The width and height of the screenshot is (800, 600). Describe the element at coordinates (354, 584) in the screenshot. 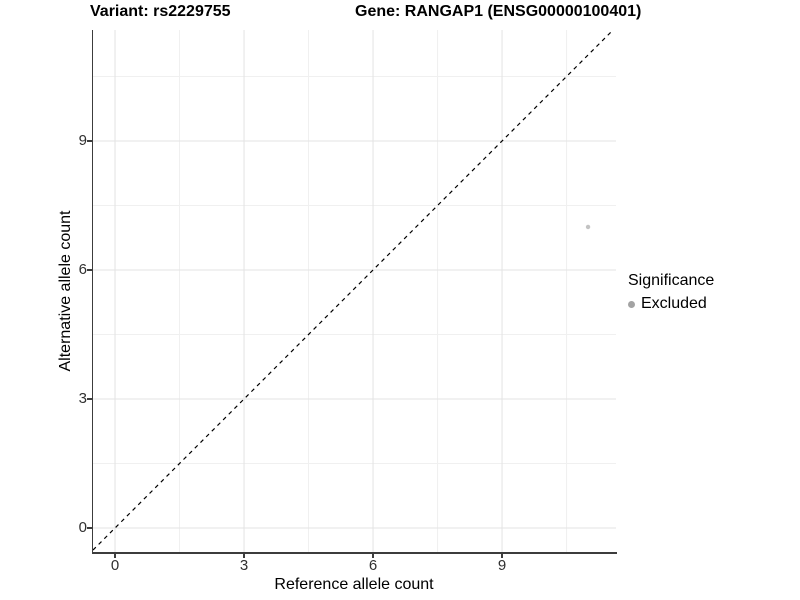

I see `x-axis-title: Reference allele count` at that location.